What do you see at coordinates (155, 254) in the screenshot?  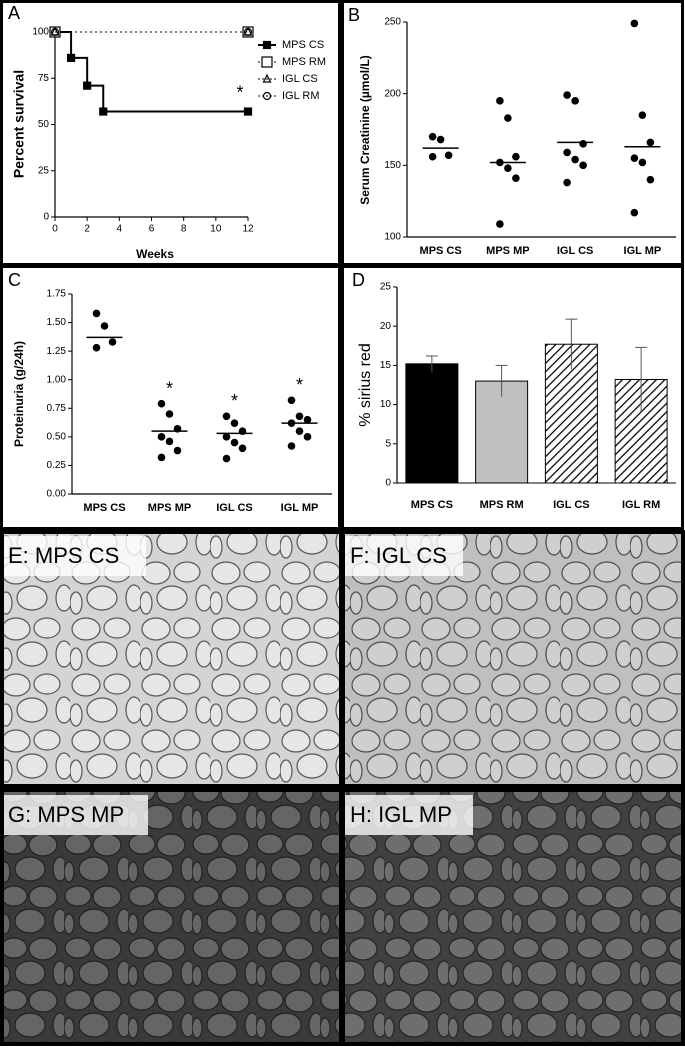 I see `x-axis-title: Weeks` at bounding box center [155, 254].